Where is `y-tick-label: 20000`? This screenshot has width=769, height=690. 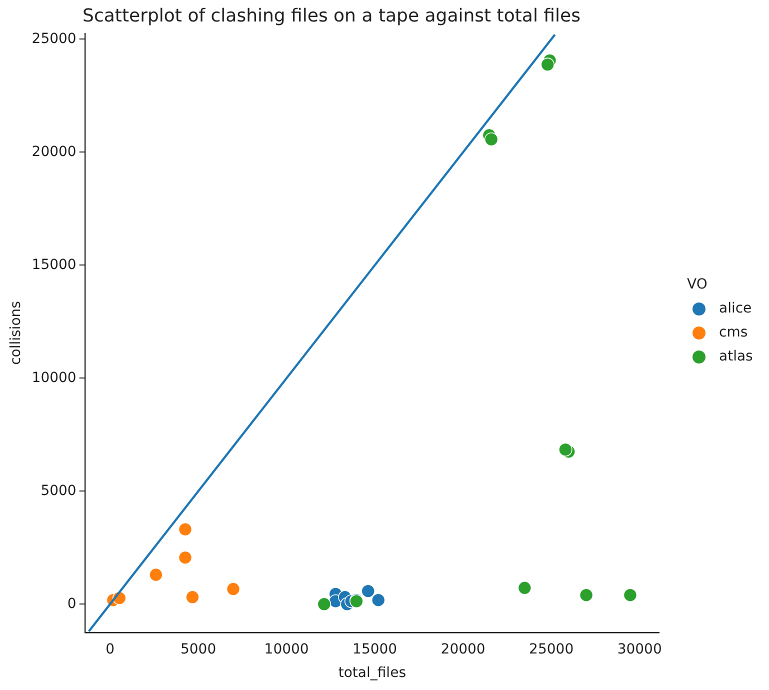
y-tick-label: 20000 is located at coordinates (54, 152).